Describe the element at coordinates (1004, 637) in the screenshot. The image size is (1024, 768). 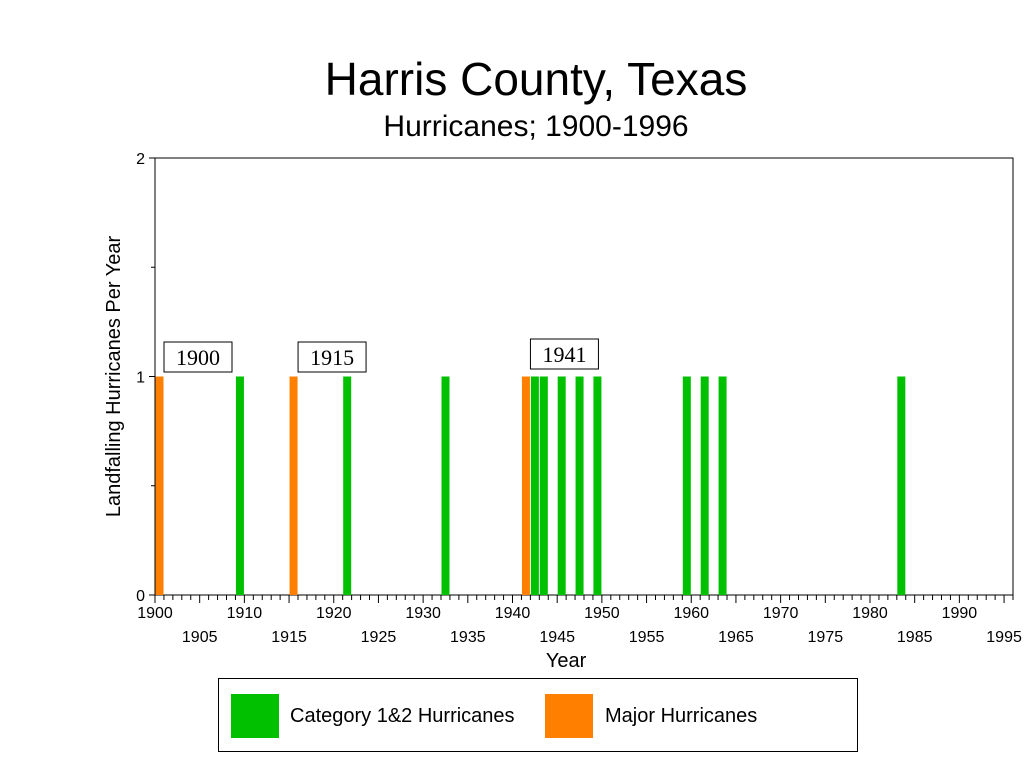
I see `x-tick-label: 1995` at that location.